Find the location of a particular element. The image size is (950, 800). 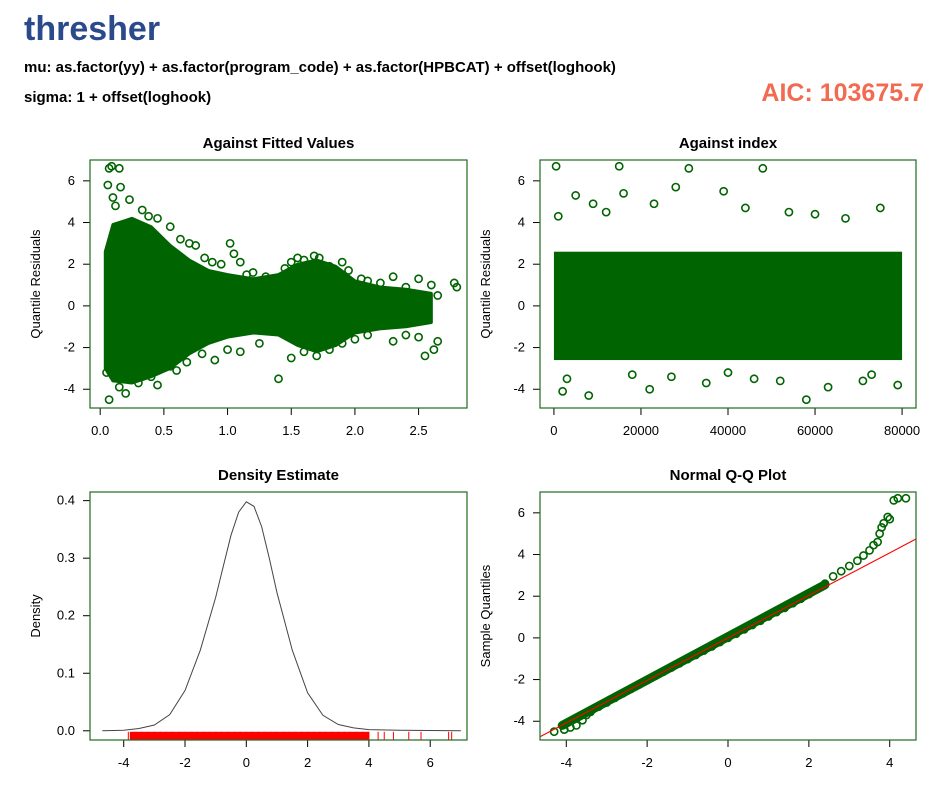

y-tick-label: 0.1 is located at coordinates (66, 672).